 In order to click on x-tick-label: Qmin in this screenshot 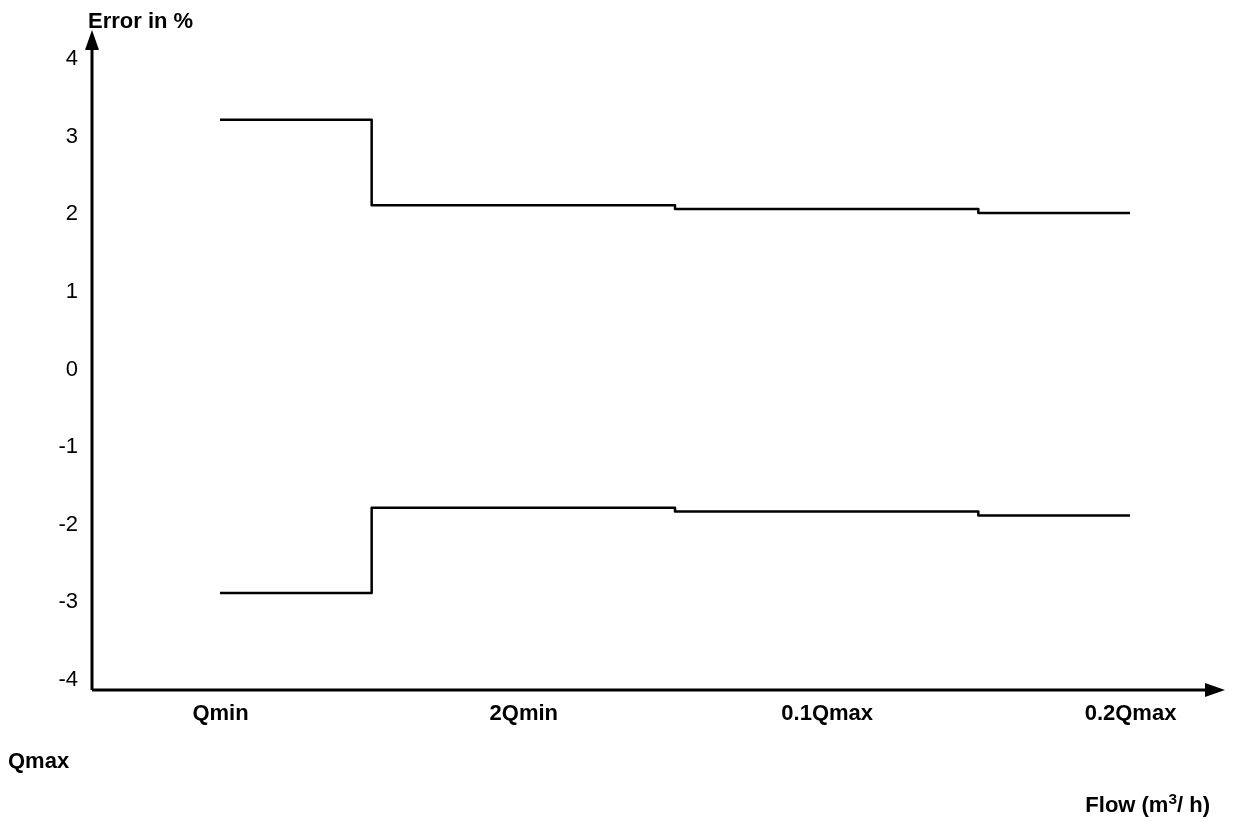, I will do `click(220, 712)`.